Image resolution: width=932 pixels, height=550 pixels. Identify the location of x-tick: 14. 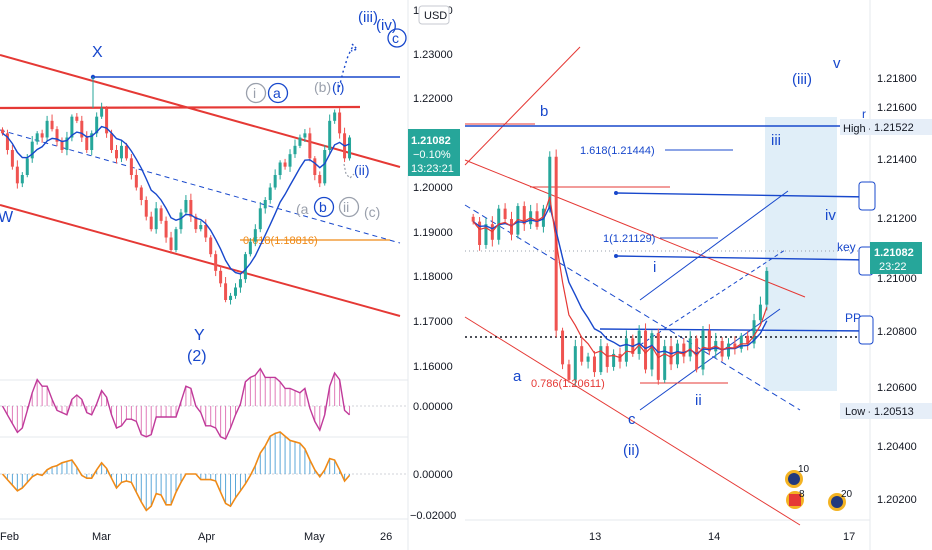
(714, 537).